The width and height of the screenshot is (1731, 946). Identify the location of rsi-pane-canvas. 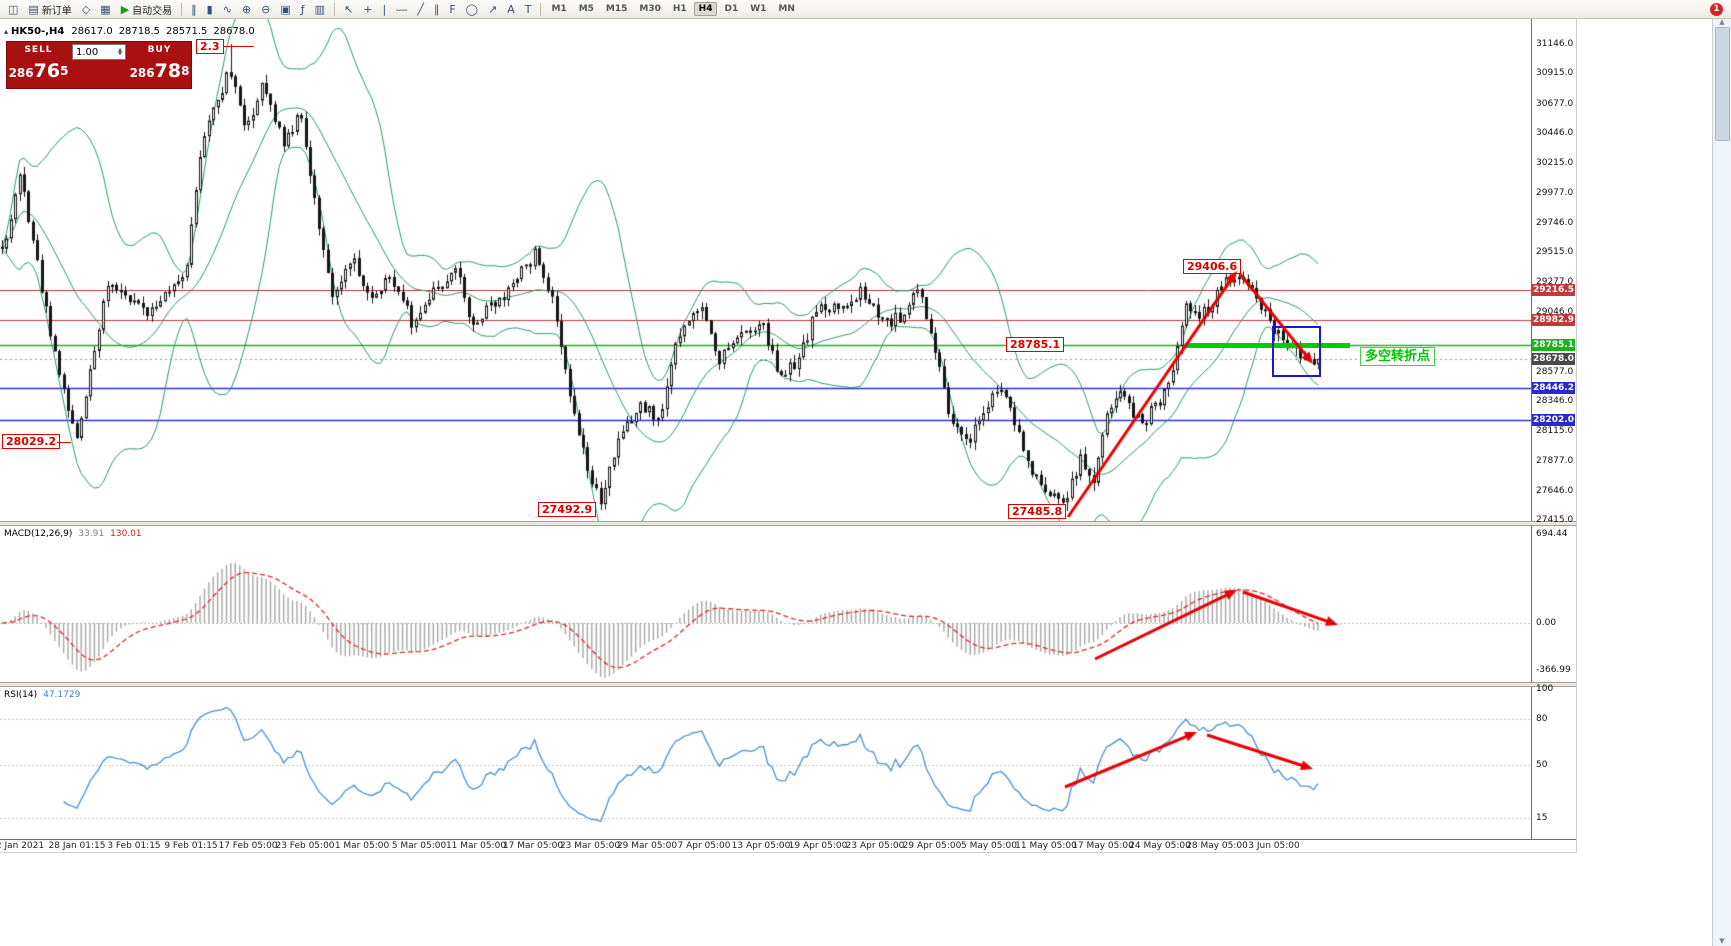
(765, 763).